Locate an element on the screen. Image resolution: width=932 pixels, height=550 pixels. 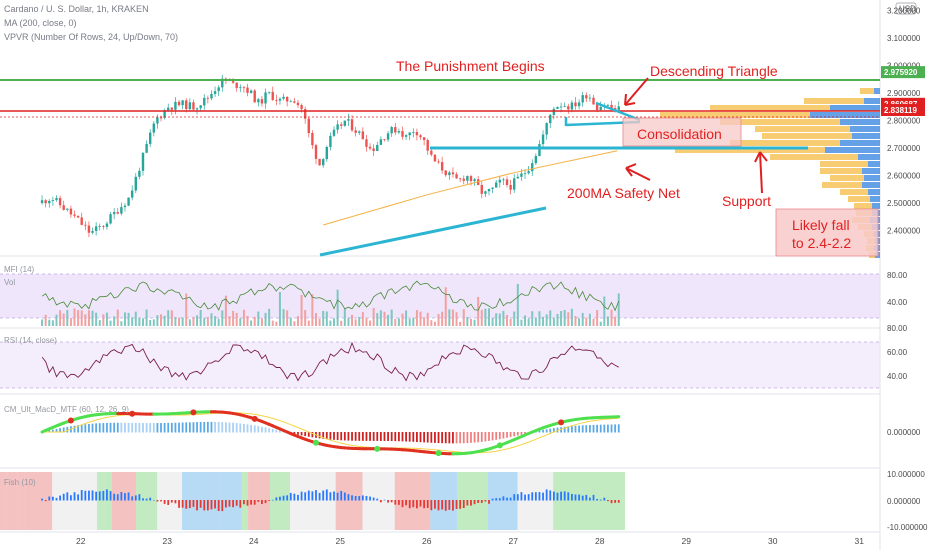
currency-badge-text: USD is located at coordinates (907, 9).